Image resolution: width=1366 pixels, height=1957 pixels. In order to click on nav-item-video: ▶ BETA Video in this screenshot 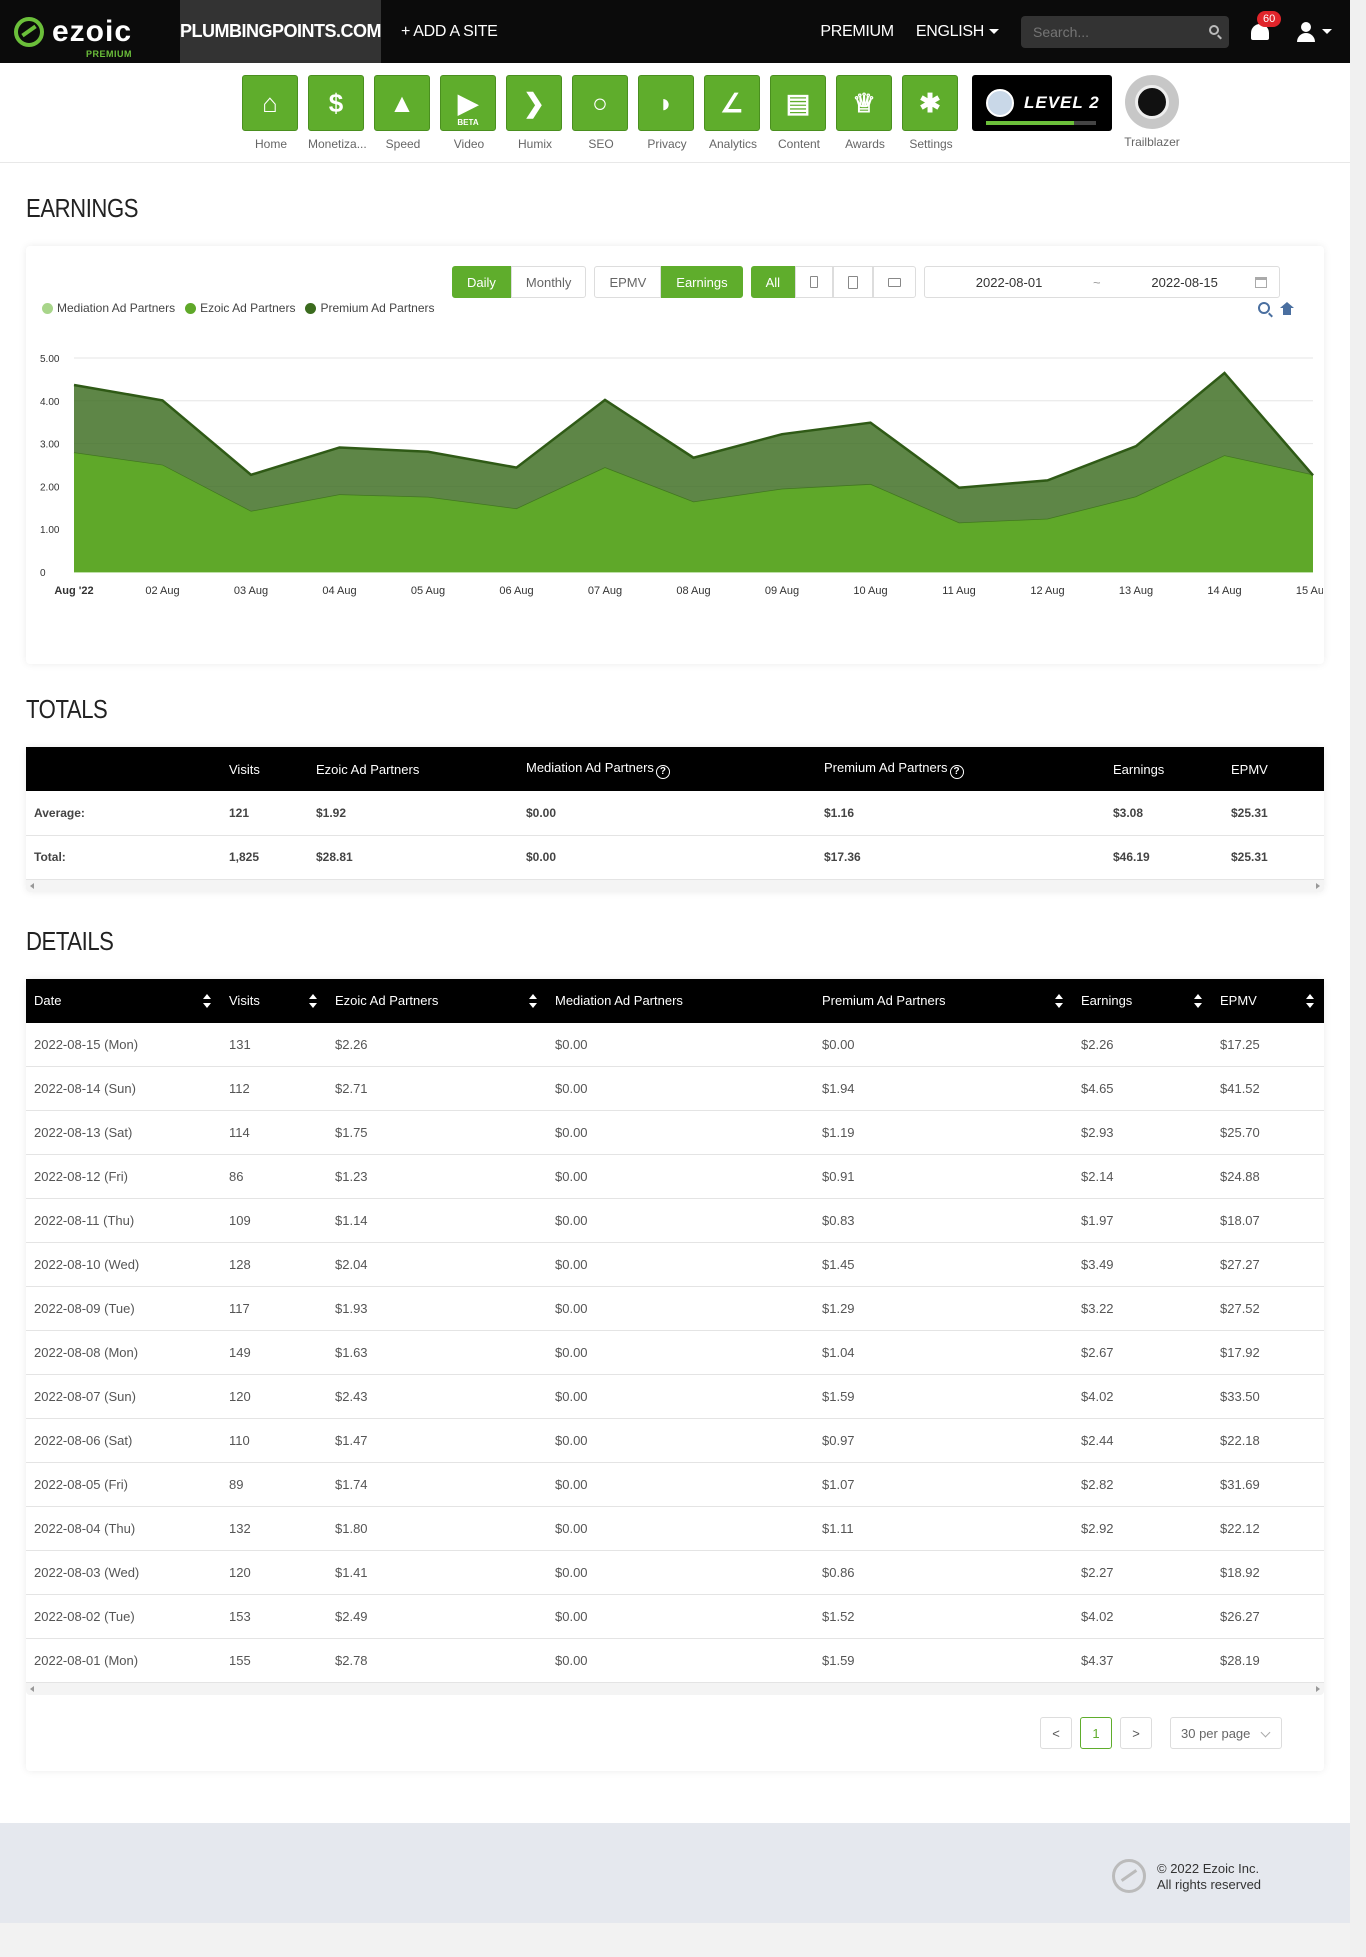, I will do `click(469, 113)`.